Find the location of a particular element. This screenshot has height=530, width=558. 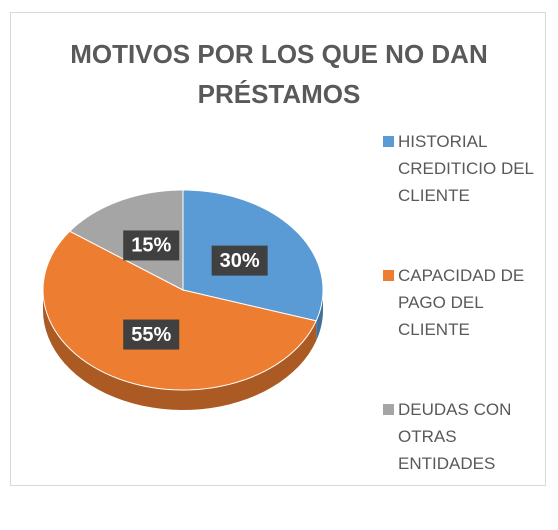

data-label: 55% is located at coordinates (151, 335).